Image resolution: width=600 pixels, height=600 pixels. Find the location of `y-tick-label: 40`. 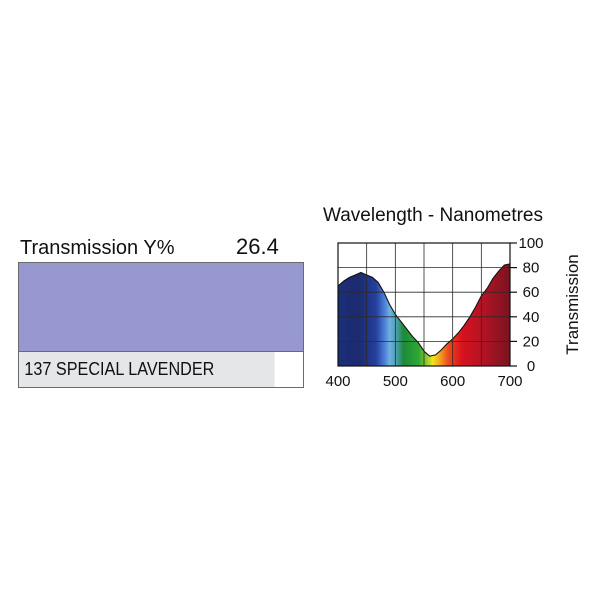

y-tick-label: 40 is located at coordinates (531, 317).